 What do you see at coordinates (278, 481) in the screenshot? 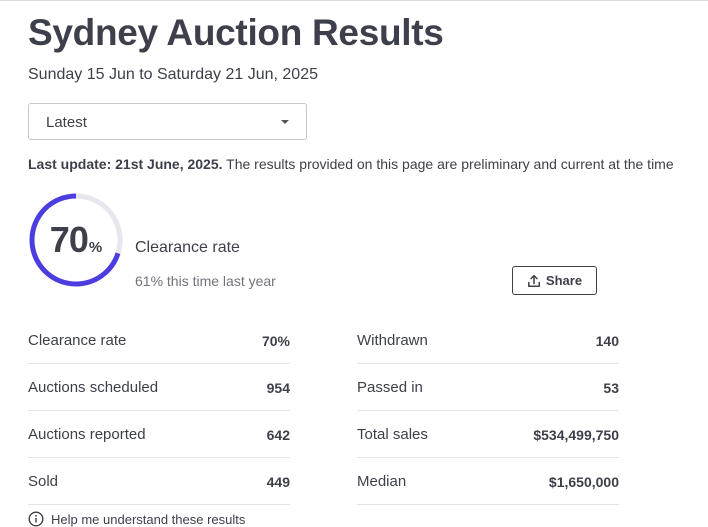
I see `stat-value: 449` at bounding box center [278, 481].